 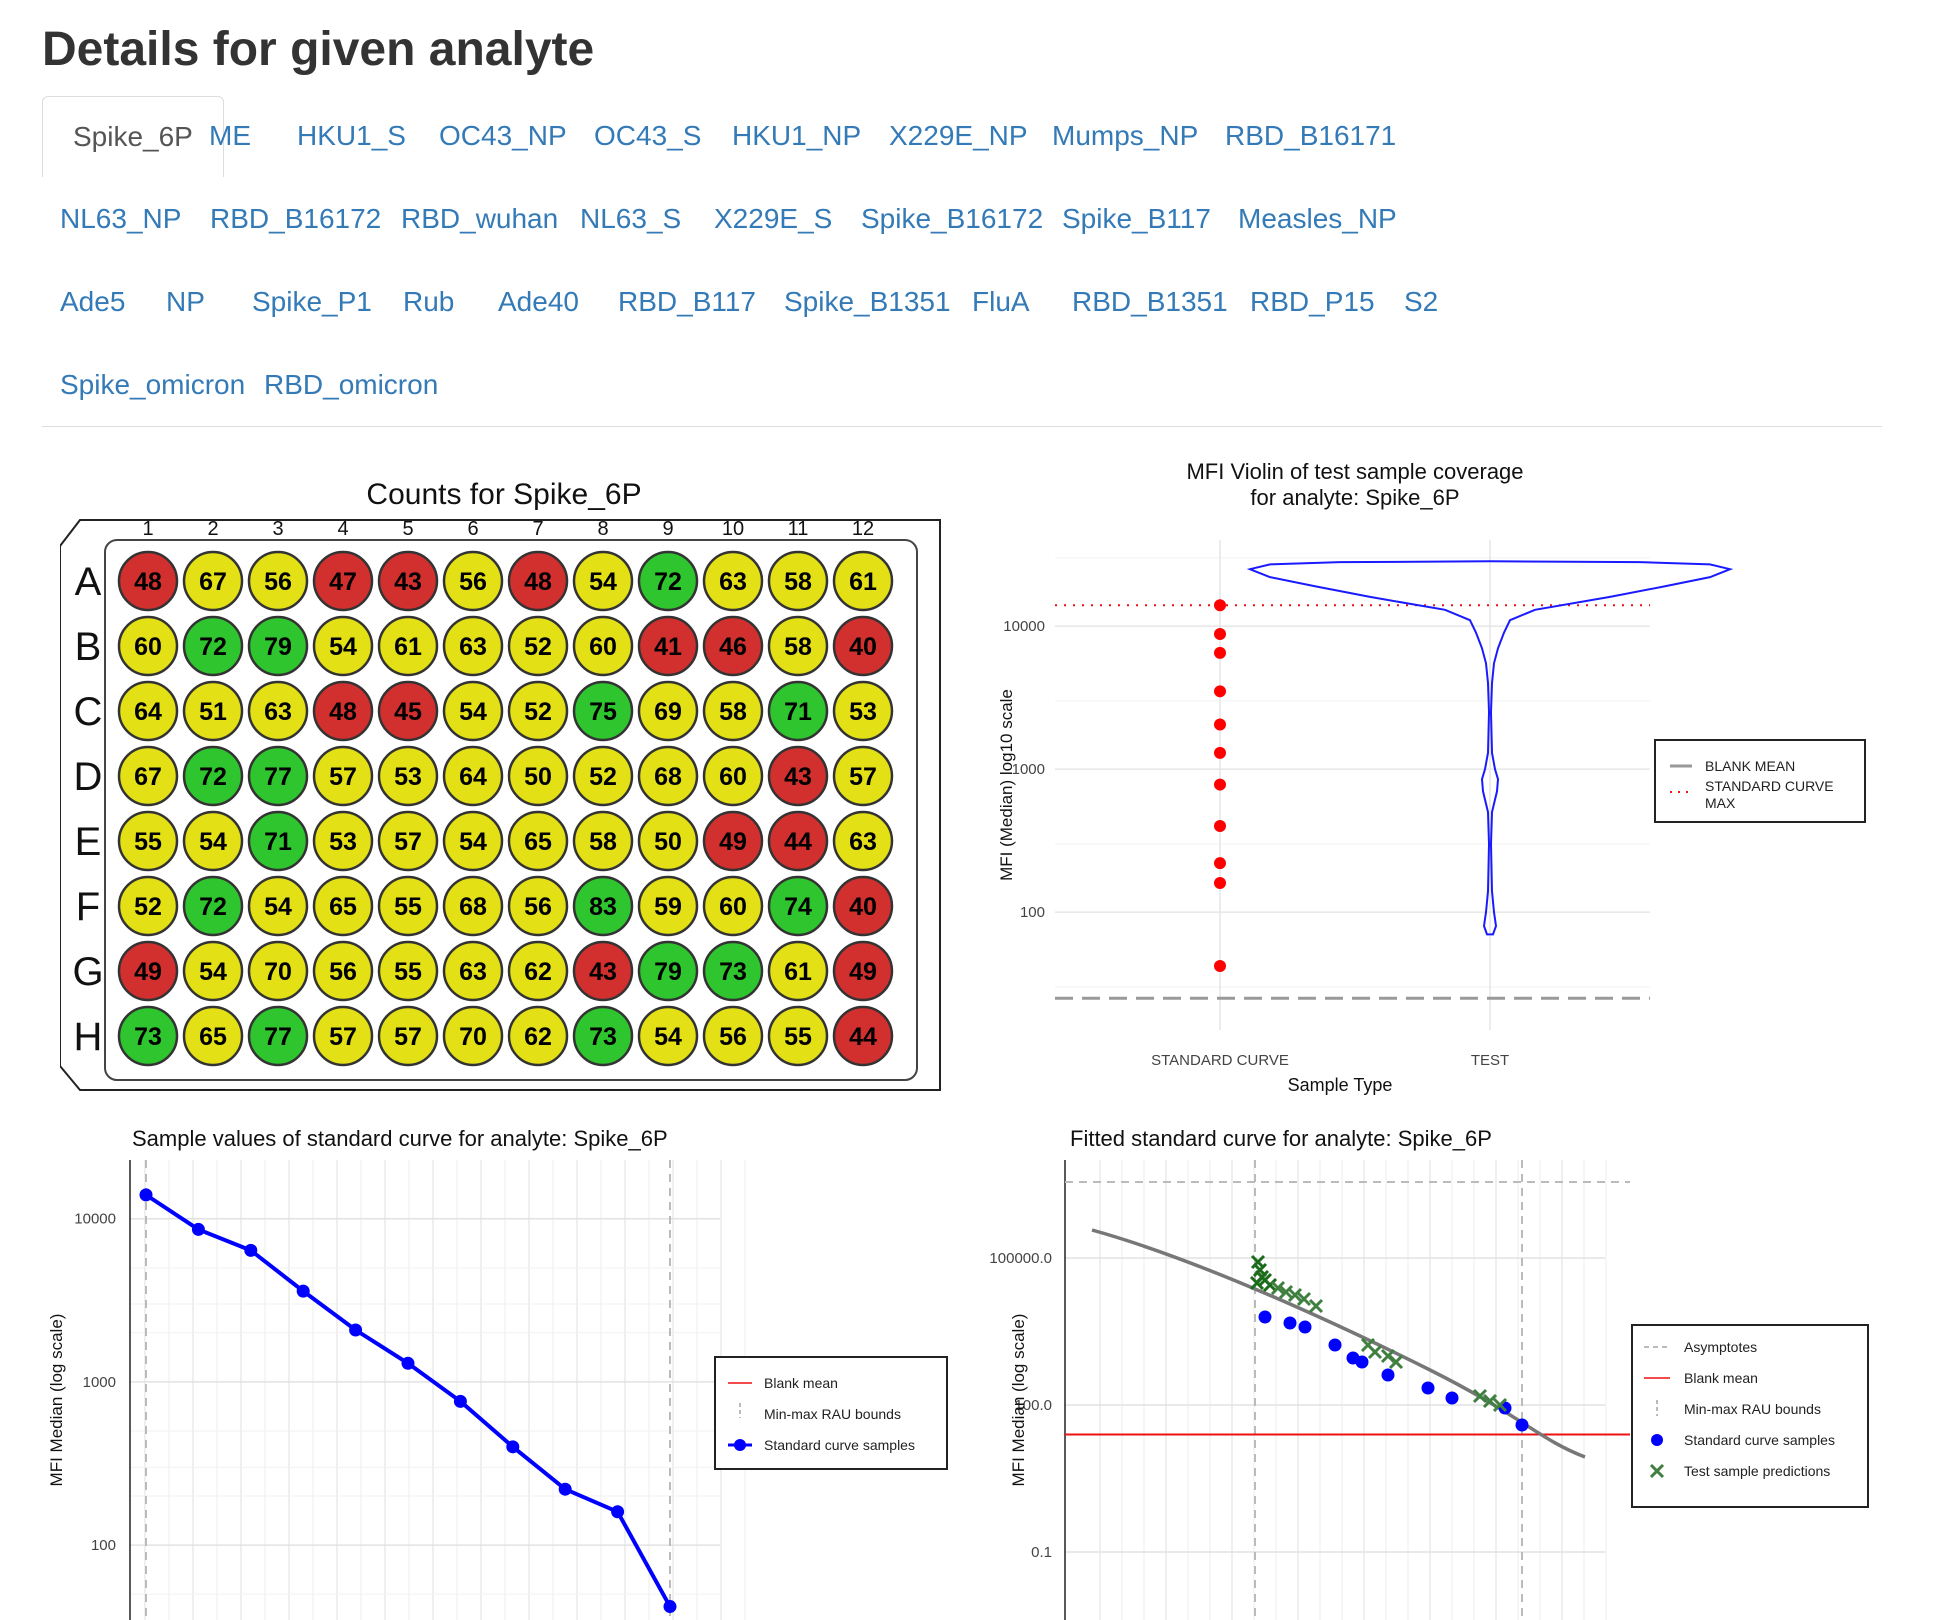 I want to click on tab-nl63-s: NL63_S, so click(x=631, y=218).